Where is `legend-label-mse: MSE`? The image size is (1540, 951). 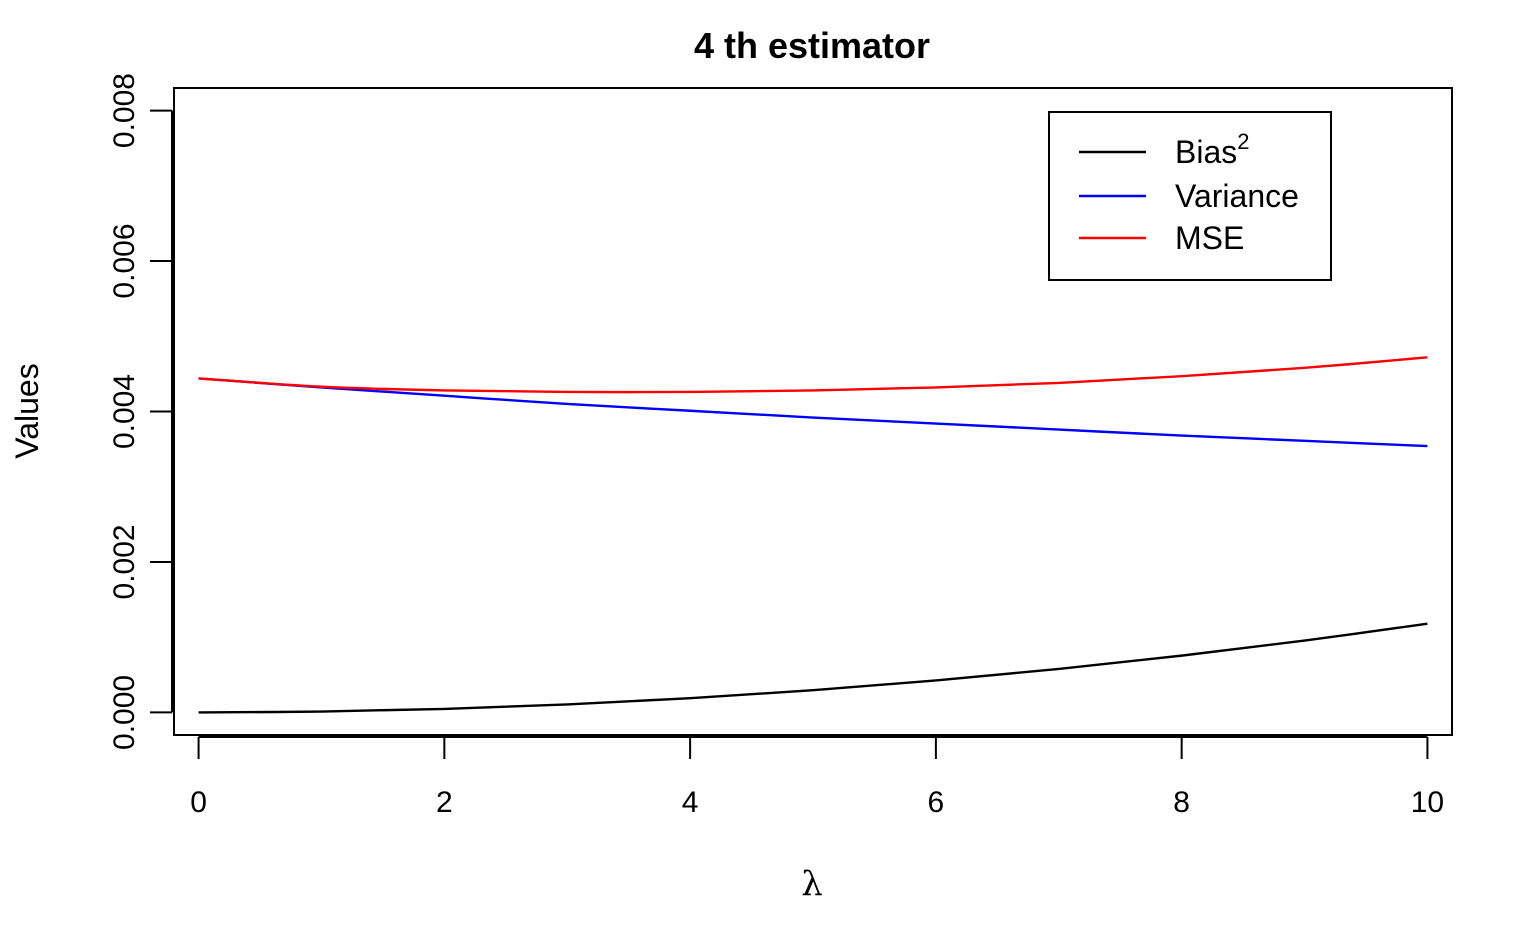 legend-label-mse: MSE is located at coordinates (1209, 238).